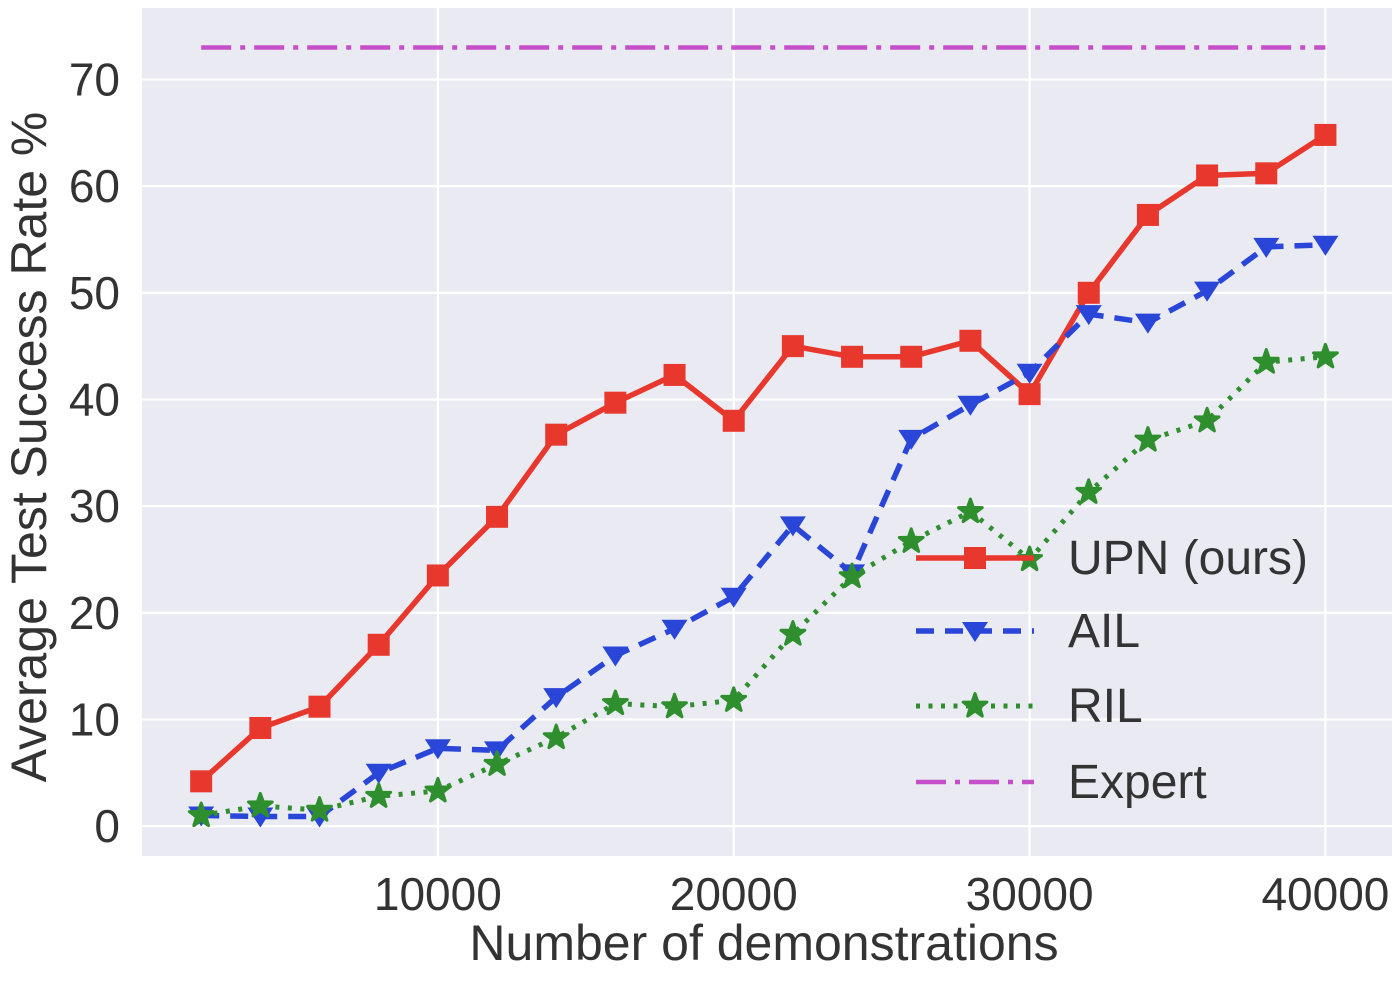 Image resolution: width=1398 pixels, height=984 pixels. Describe the element at coordinates (734, 894) in the screenshot. I see `x-tick-label: 20000` at that location.